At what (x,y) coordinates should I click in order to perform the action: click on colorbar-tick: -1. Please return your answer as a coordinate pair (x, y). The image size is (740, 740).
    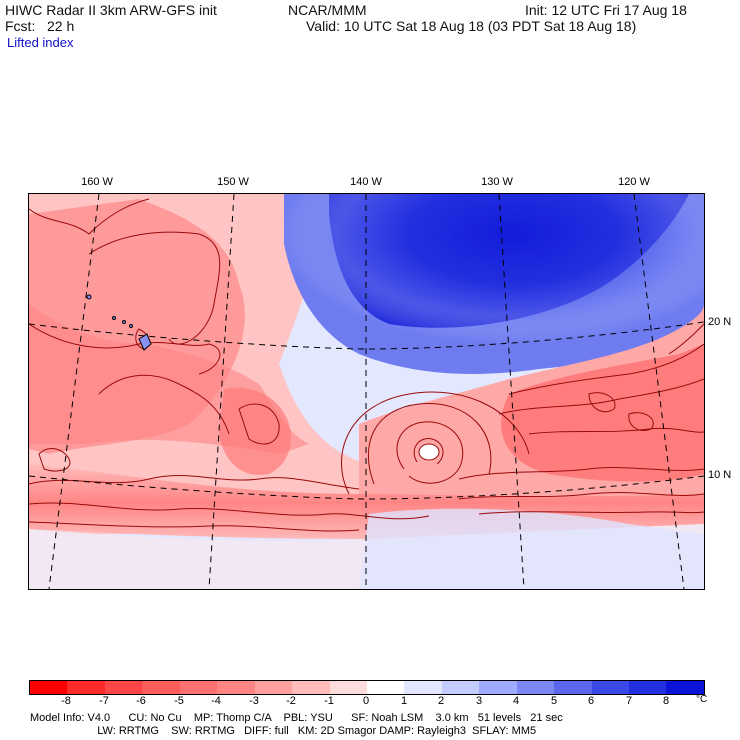
    Looking at the image, I should click on (329, 701).